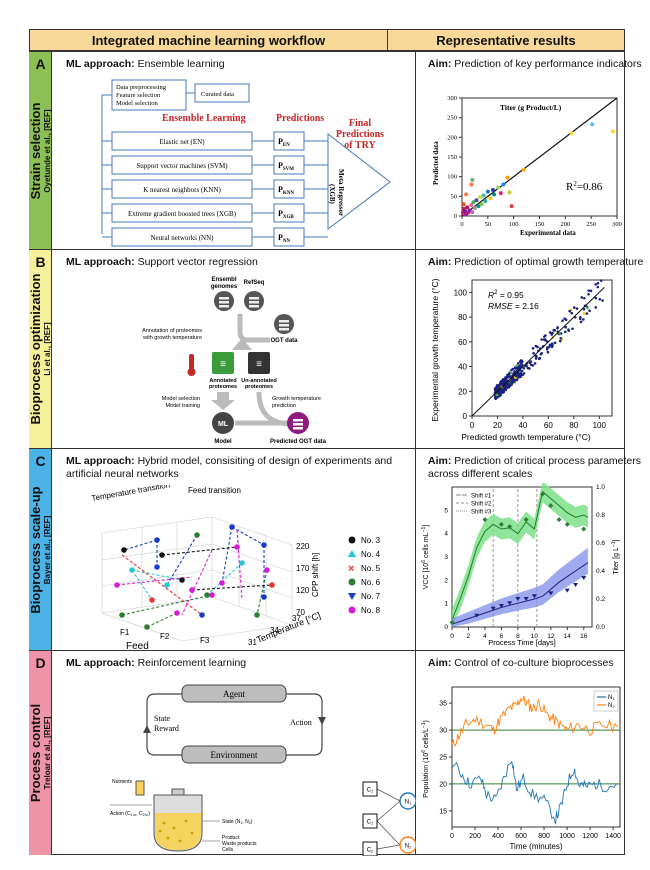 The height and width of the screenshot is (870, 650). I want to click on x-tick-label: 10, so click(535, 636).